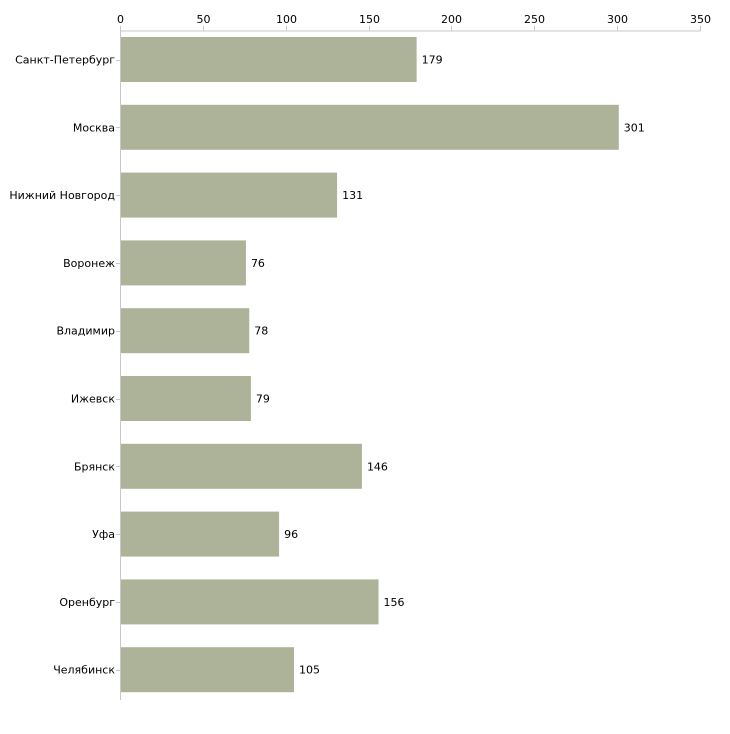 This screenshot has width=730, height=734. What do you see at coordinates (634, 127) in the screenshot?
I see `value-label-1: 301` at bounding box center [634, 127].